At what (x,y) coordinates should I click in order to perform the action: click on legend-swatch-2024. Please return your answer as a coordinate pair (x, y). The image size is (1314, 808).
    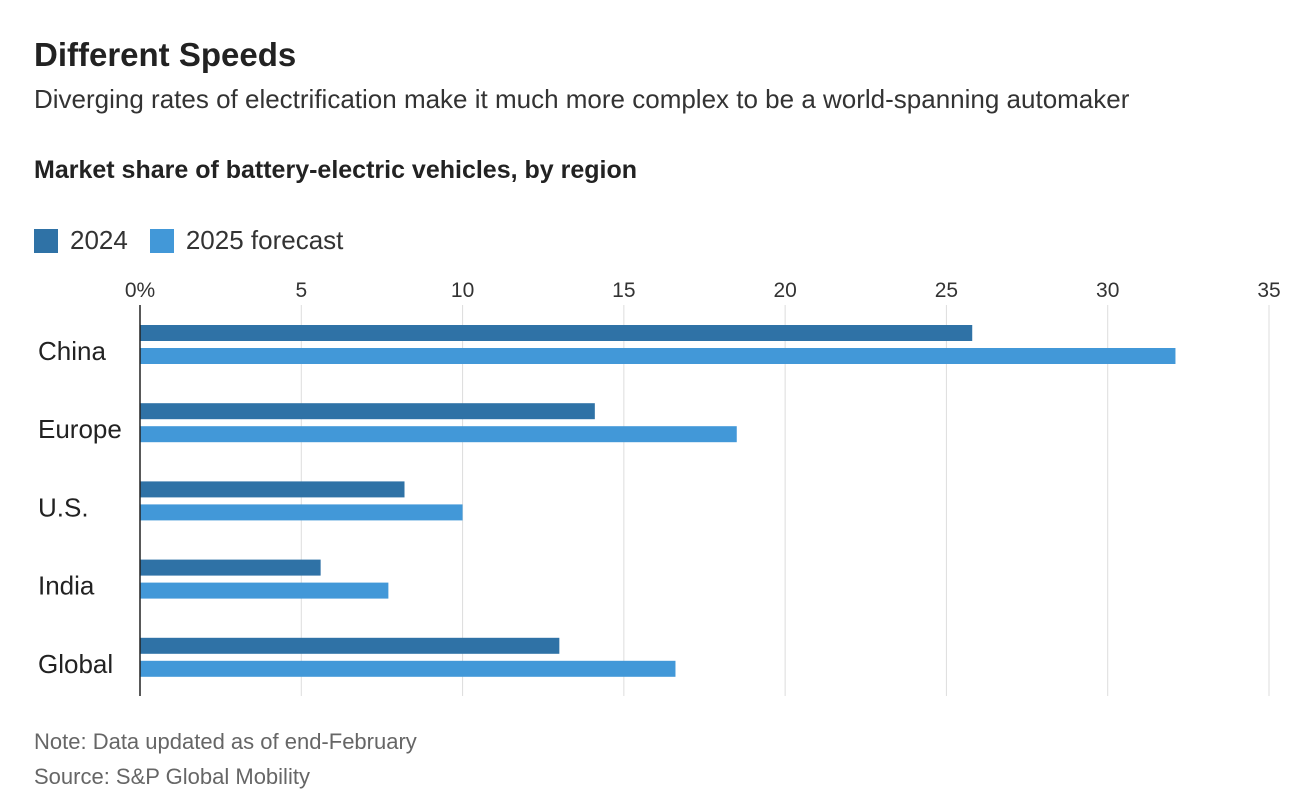
    Looking at the image, I should click on (46, 240).